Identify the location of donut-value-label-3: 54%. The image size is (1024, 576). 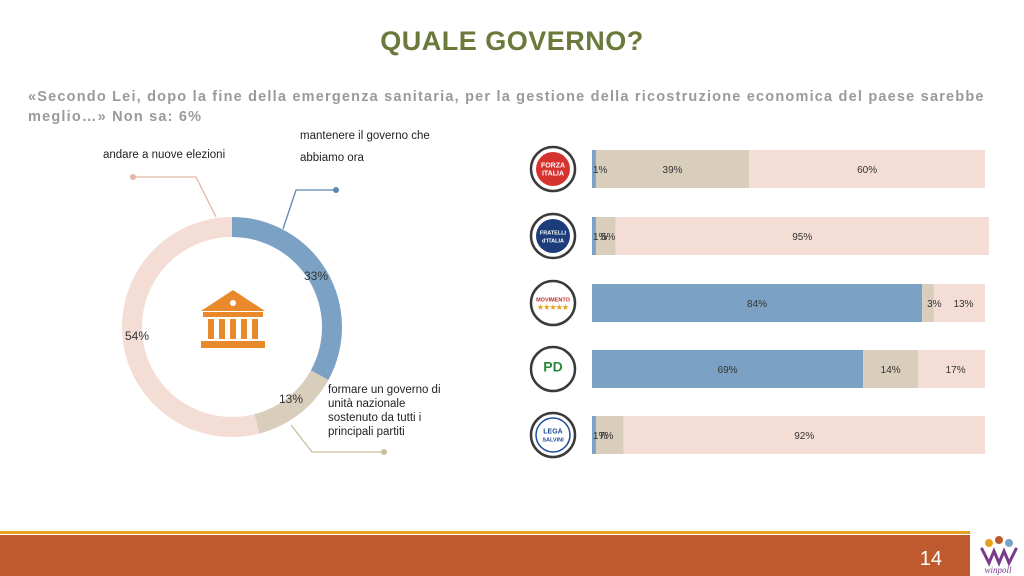
(137, 336).